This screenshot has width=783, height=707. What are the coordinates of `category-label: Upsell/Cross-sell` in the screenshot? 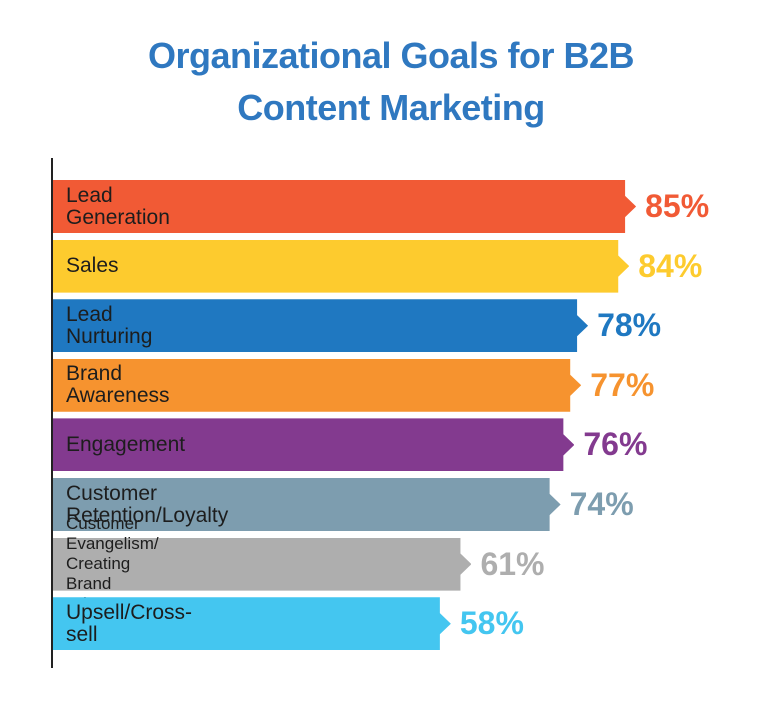 It's located at (129, 623).